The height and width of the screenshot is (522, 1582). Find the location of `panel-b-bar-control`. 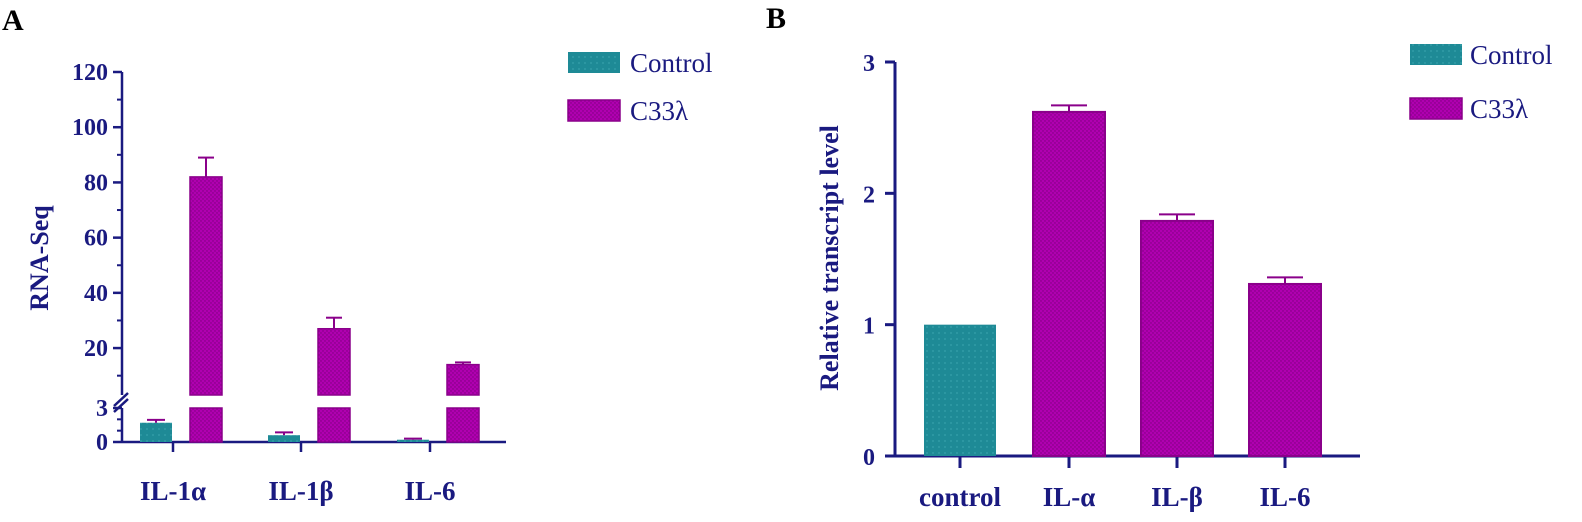

panel-b-bar-control is located at coordinates (960, 390).